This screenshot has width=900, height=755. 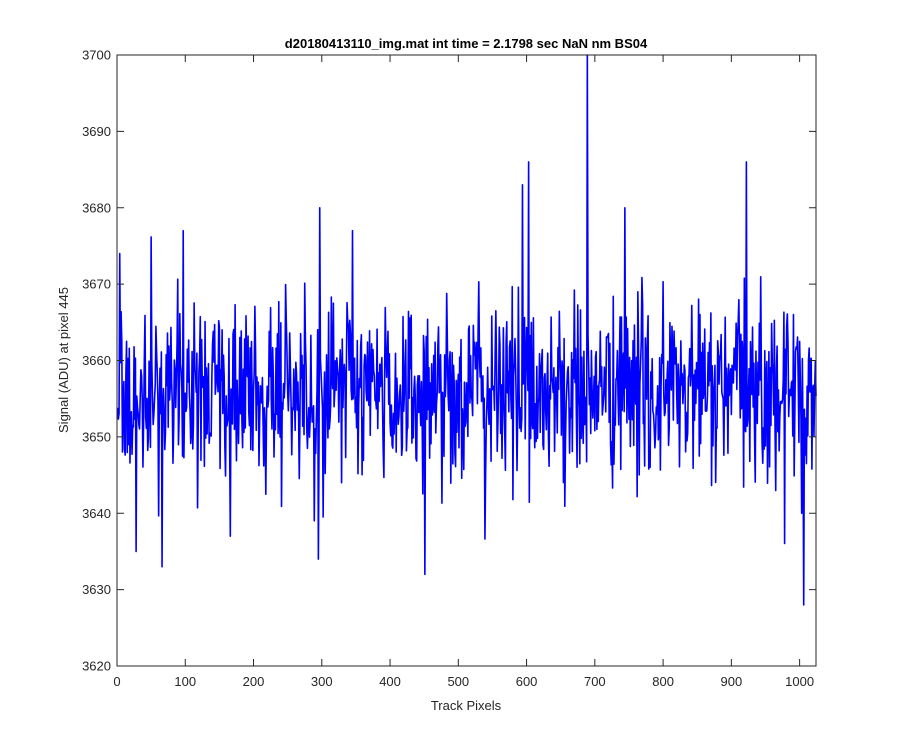 What do you see at coordinates (96, 207) in the screenshot?
I see `y-tick-label: 3680` at bounding box center [96, 207].